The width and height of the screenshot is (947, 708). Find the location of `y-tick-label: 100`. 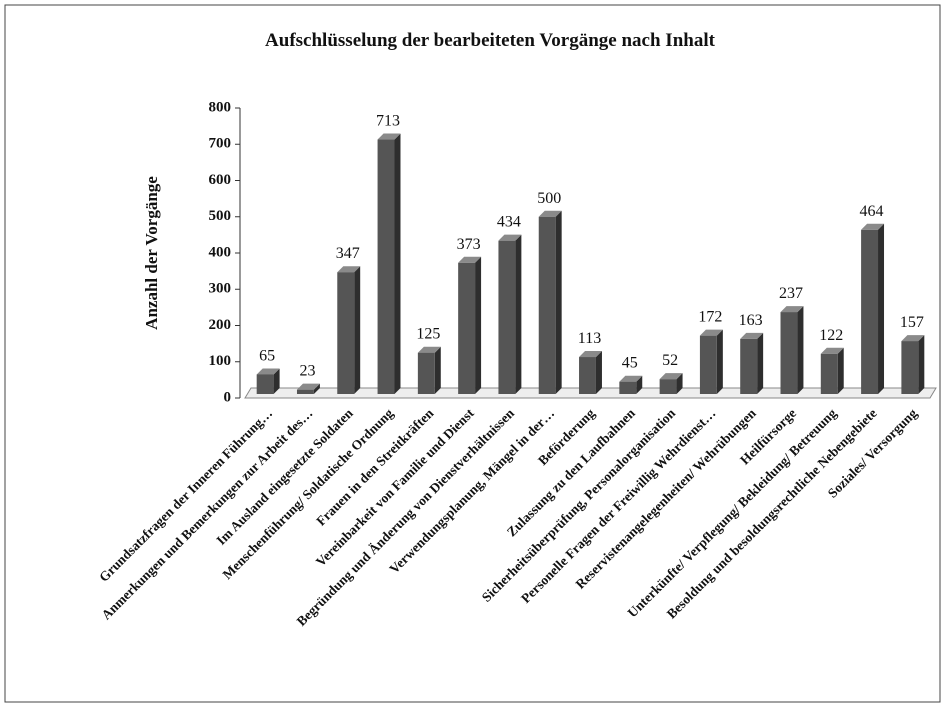

y-tick-label: 100 is located at coordinates (220, 361).